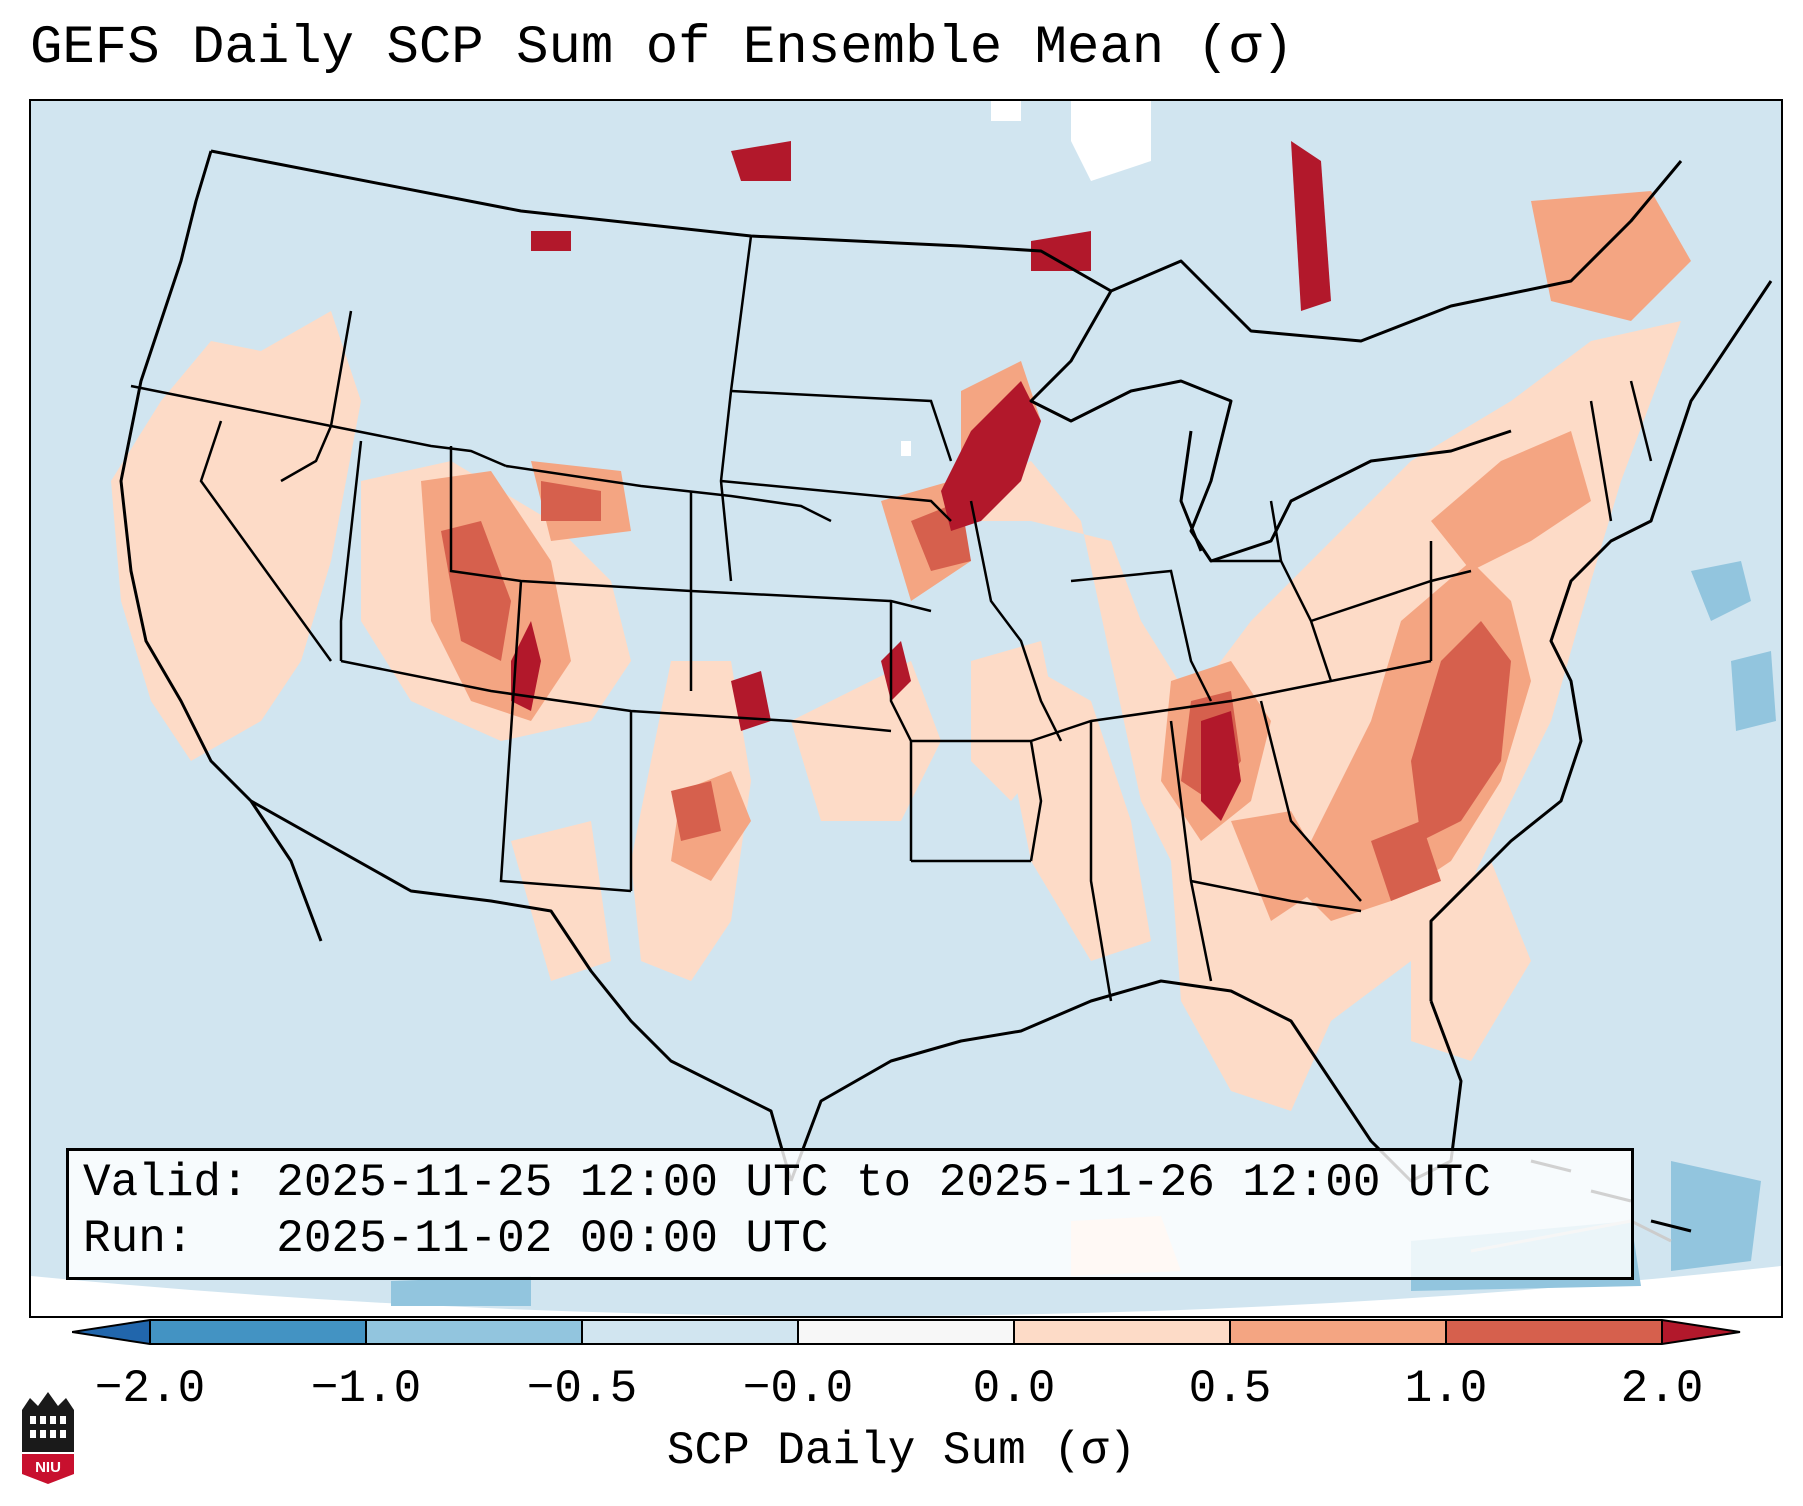  Describe the element at coordinates (48, 1467) in the screenshot. I see `logo-text: NIU` at that location.